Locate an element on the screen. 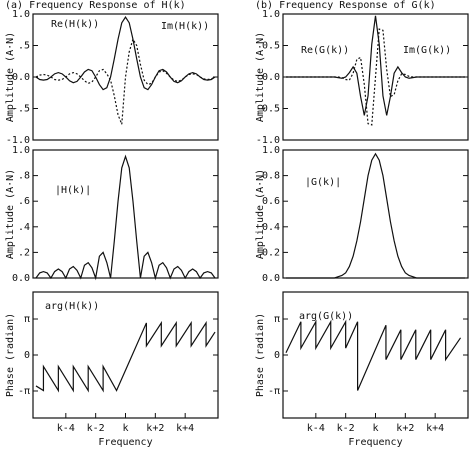  y-tick-label: .8 is located at coordinates (24, 176).